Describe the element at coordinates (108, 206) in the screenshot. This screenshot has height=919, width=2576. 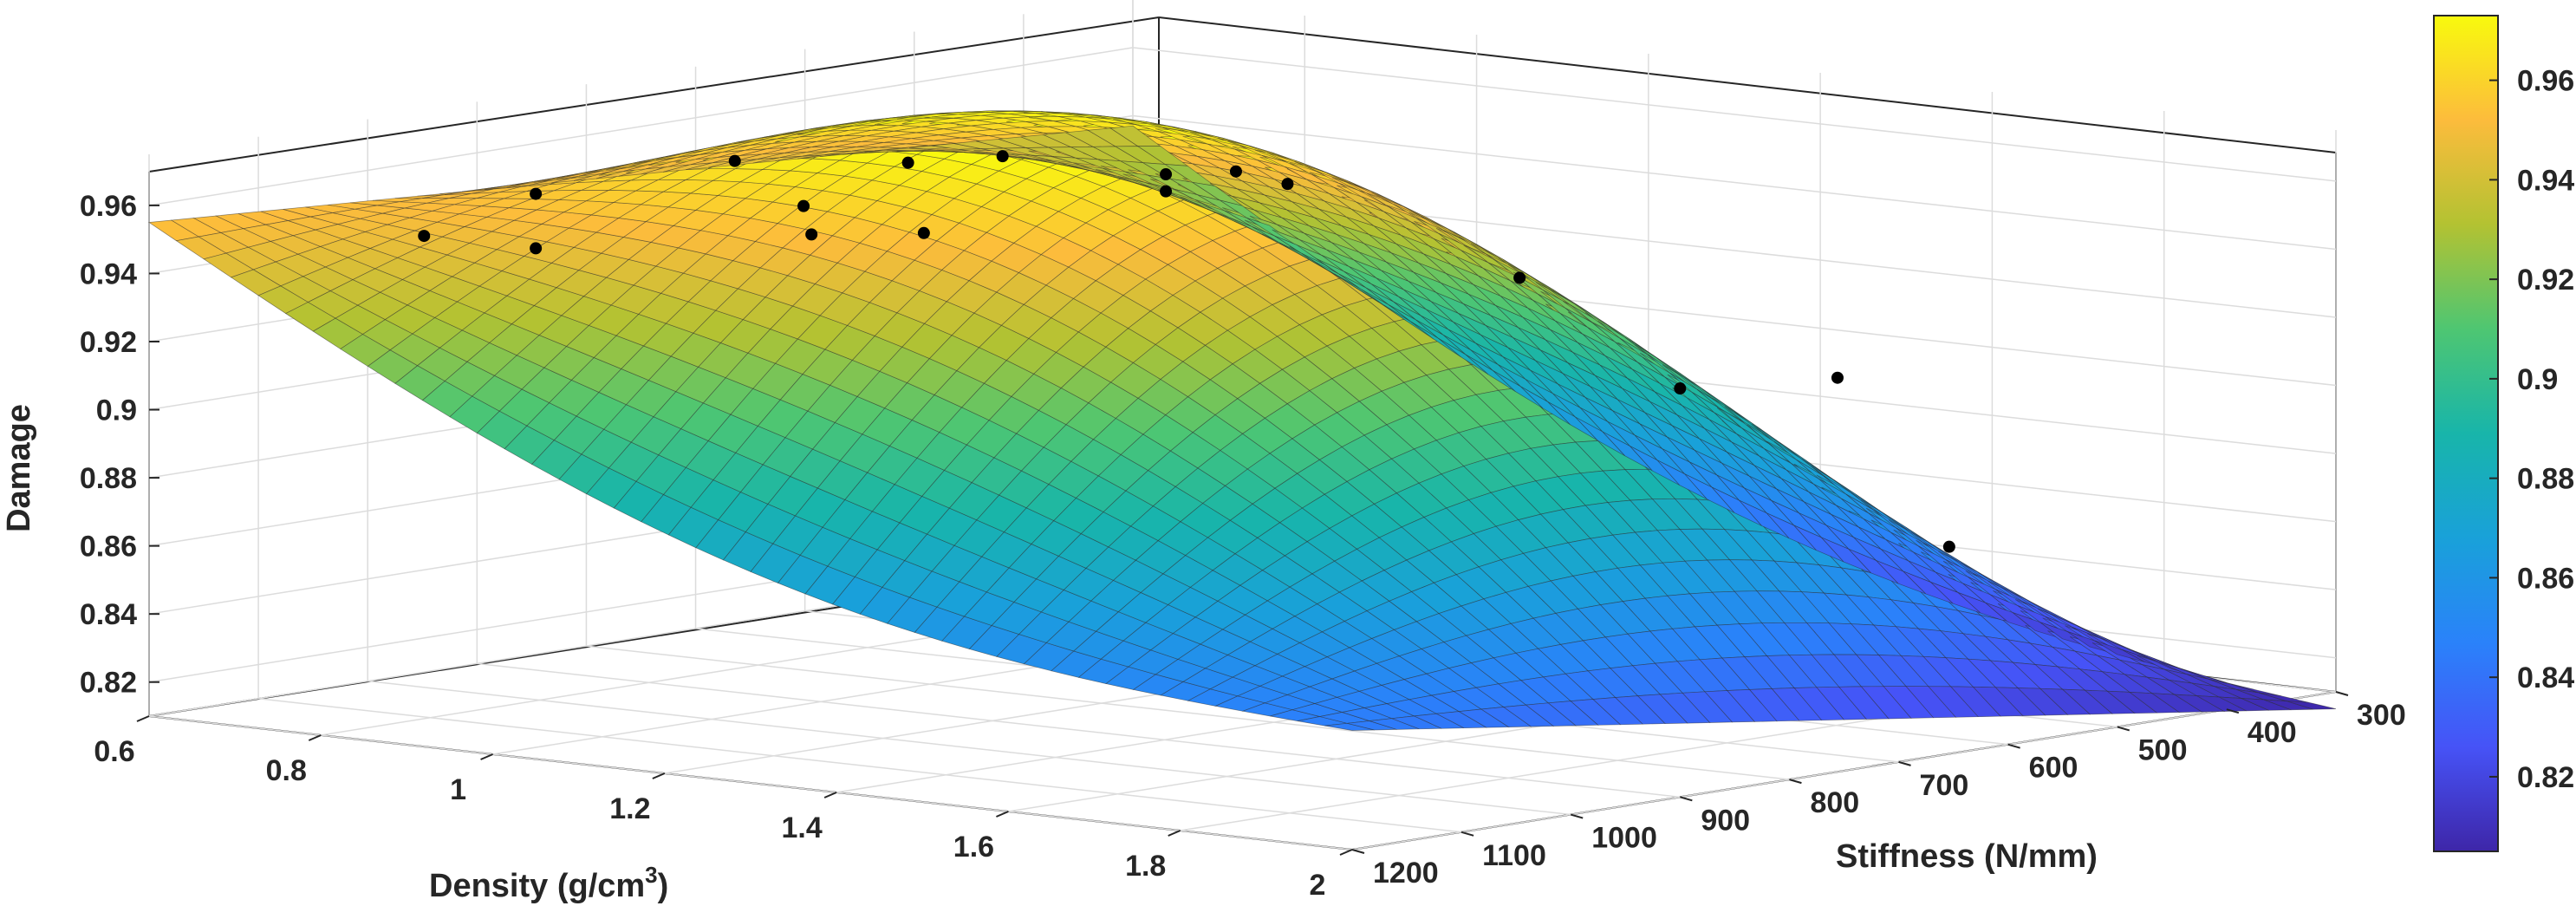
I see `z-tick-label: 0.96` at that location.